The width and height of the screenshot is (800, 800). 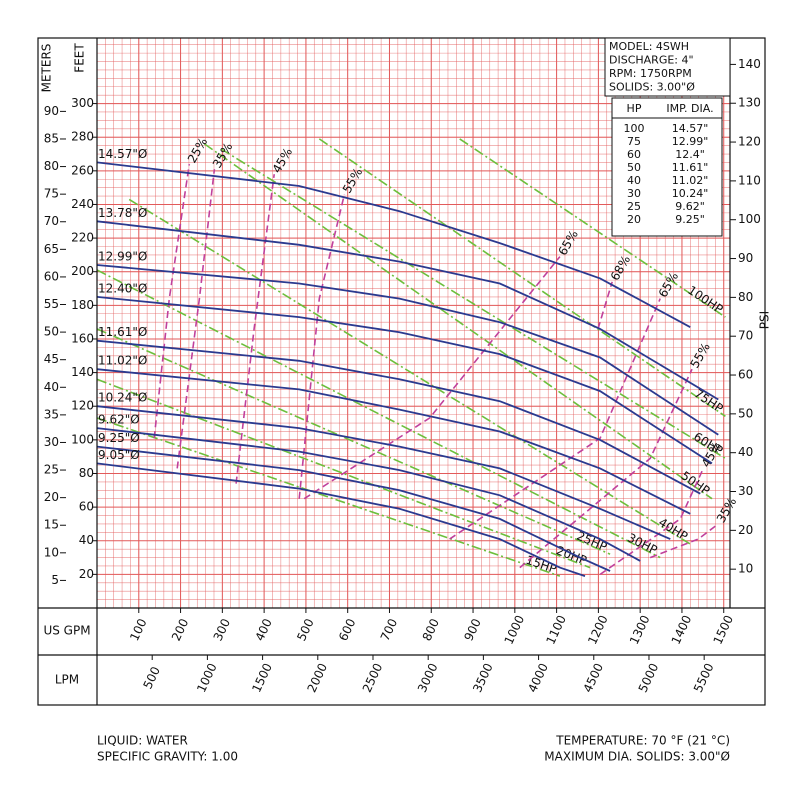 What do you see at coordinates (51, 304) in the screenshot?
I see `meters-tick-label: 55` at bounding box center [51, 304].